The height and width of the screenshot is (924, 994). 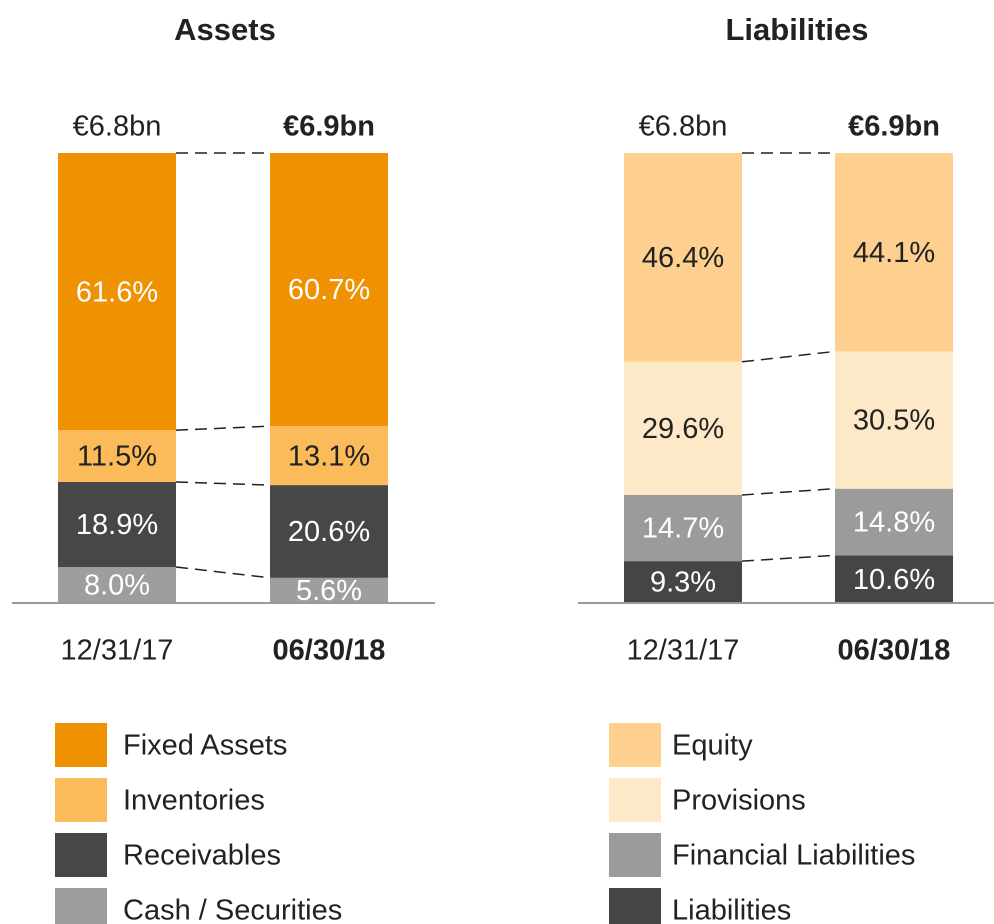 I want to click on value-label: 46.4%, so click(x=683, y=258).